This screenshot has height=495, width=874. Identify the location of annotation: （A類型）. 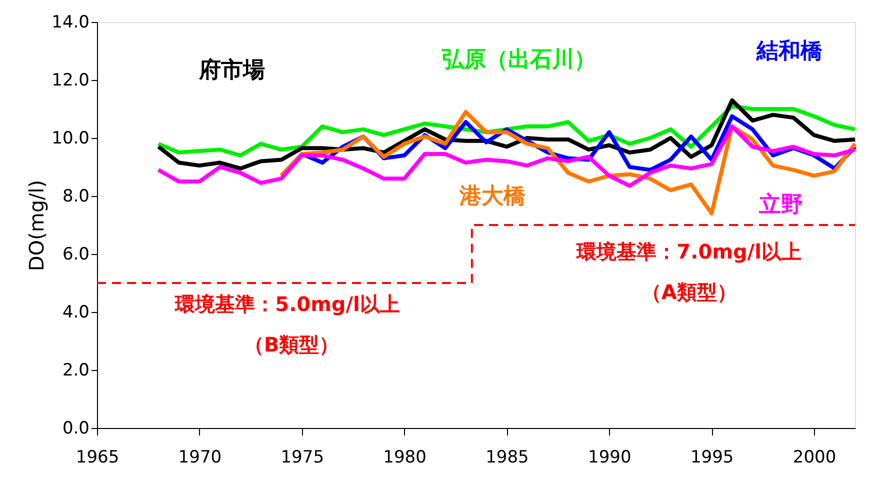
(689, 292).